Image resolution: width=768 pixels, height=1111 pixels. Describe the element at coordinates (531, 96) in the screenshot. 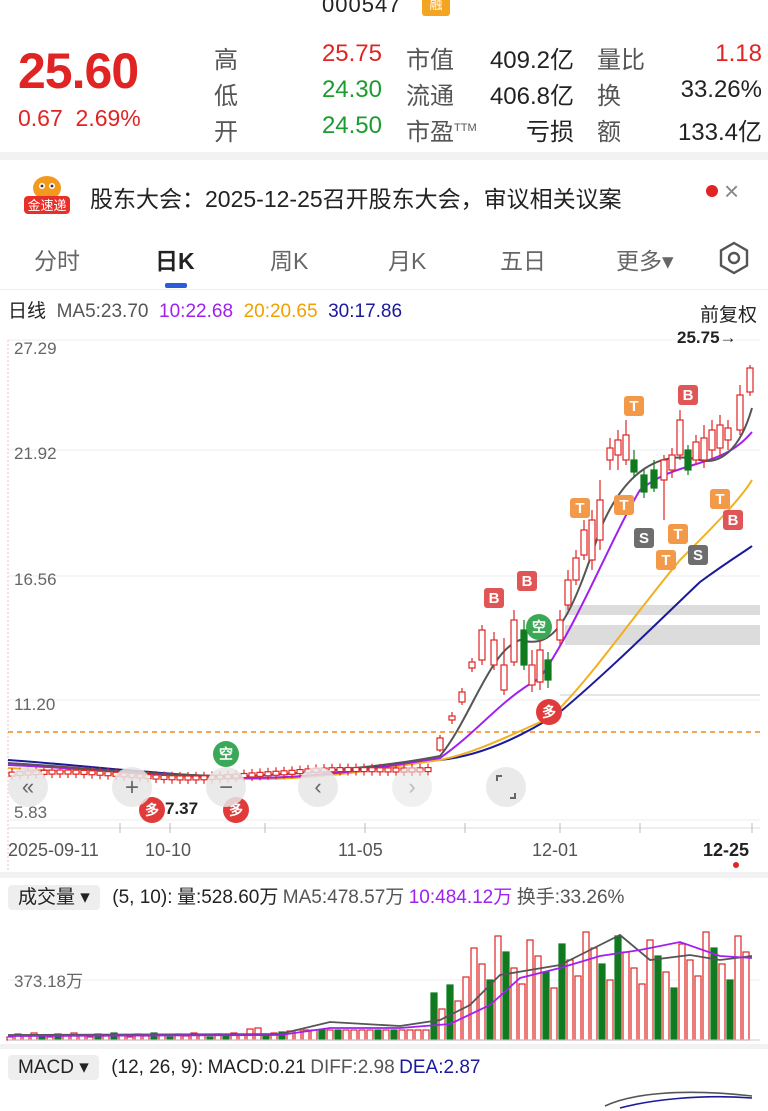

I see `float-value: 406.8亿` at that location.